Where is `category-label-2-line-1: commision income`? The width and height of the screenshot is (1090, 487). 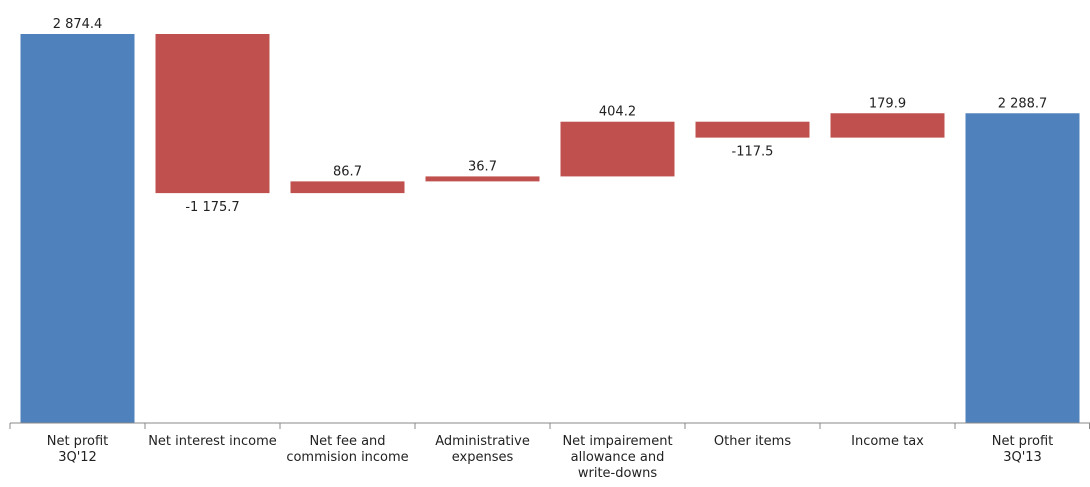 category-label-2-line-1: commision income is located at coordinates (347, 457).